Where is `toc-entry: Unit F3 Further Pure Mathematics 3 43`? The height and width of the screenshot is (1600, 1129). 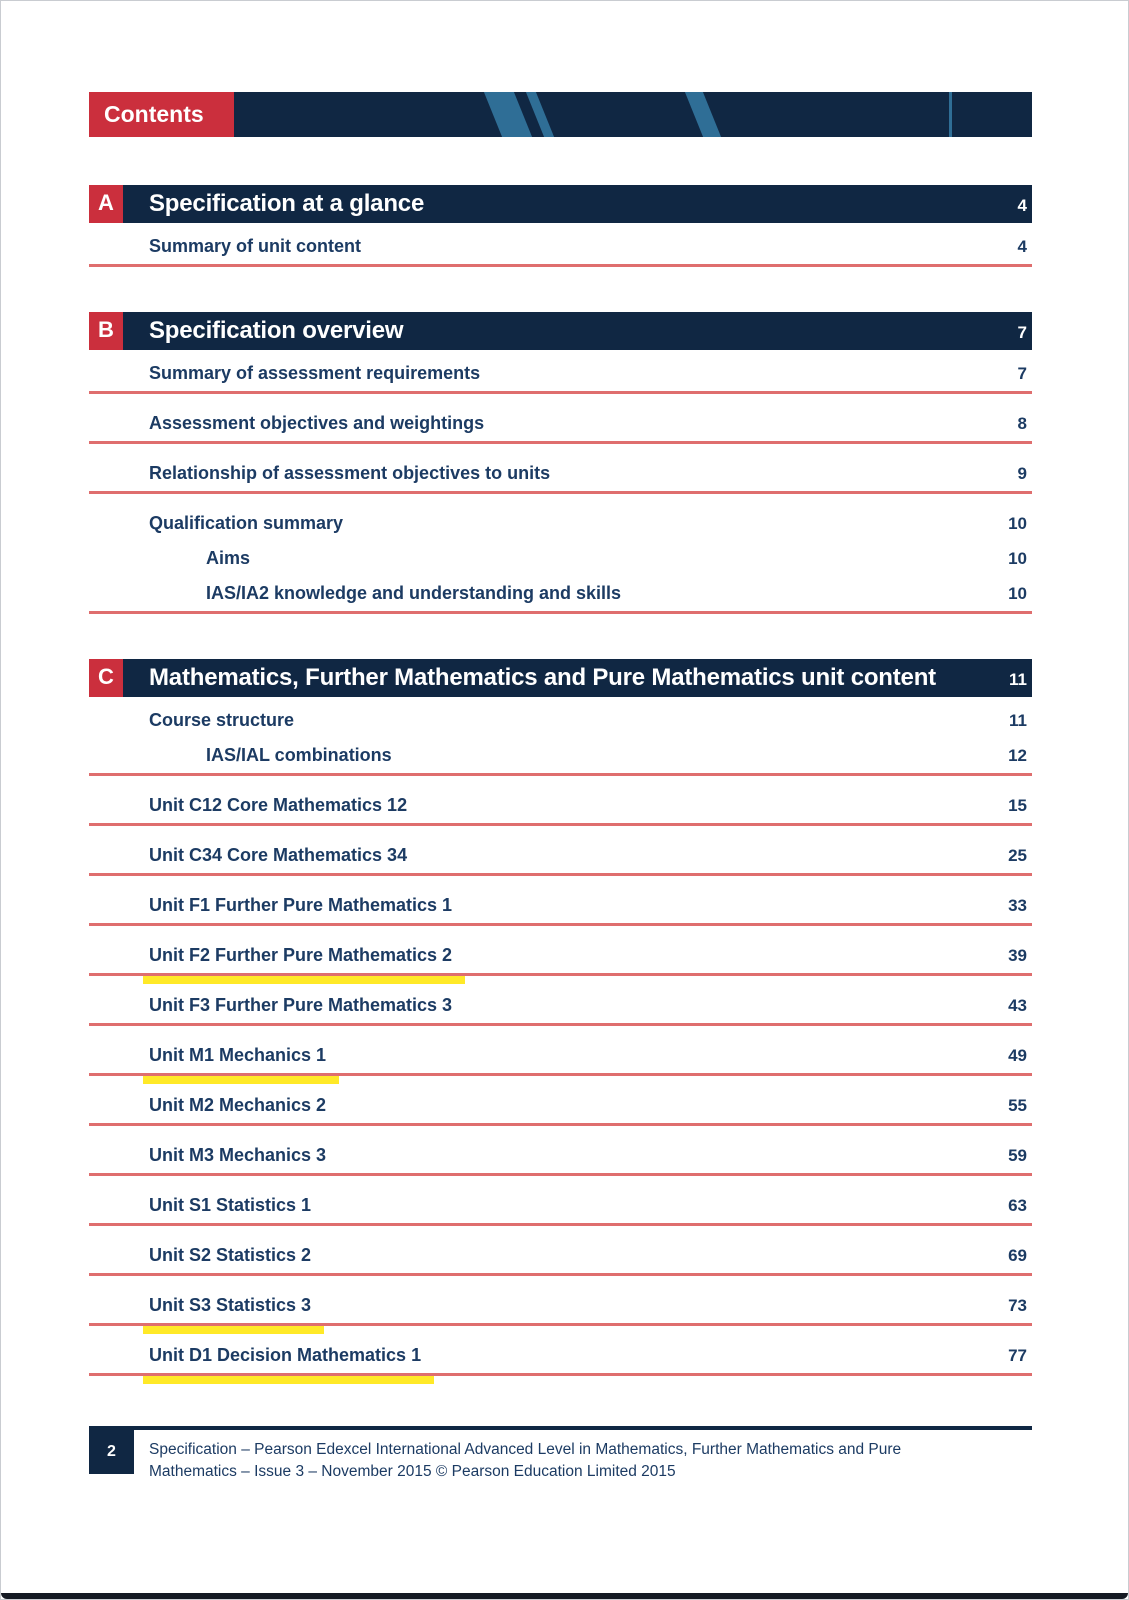
toc-entry: Unit F3 Further Pure Mathematics 3 43 is located at coordinates (560, 1009).